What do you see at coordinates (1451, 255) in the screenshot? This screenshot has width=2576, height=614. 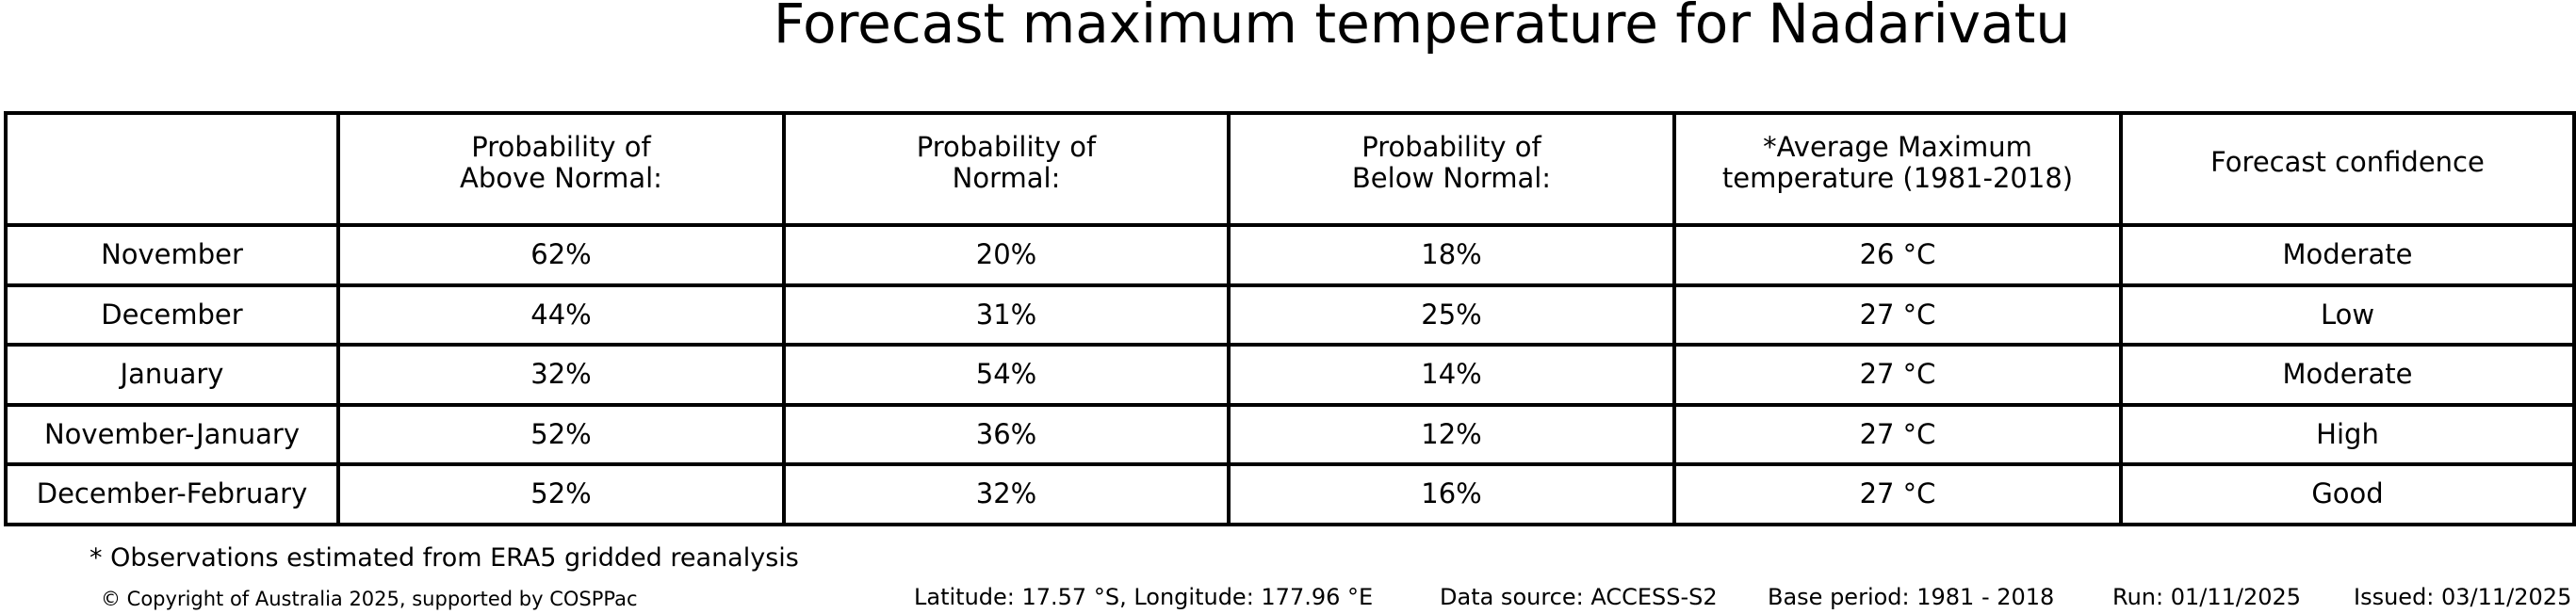 I see `cell-below-normal: 18%` at bounding box center [1451, 255].